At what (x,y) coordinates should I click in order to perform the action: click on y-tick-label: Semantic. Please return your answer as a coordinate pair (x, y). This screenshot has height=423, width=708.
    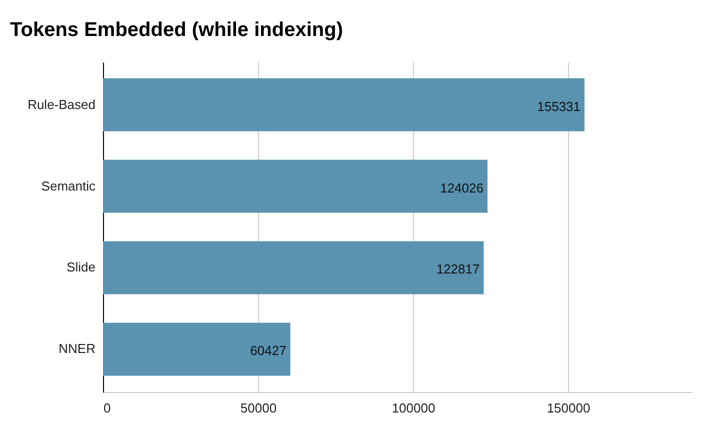
    Looking at the image, I should click on (68, 186).